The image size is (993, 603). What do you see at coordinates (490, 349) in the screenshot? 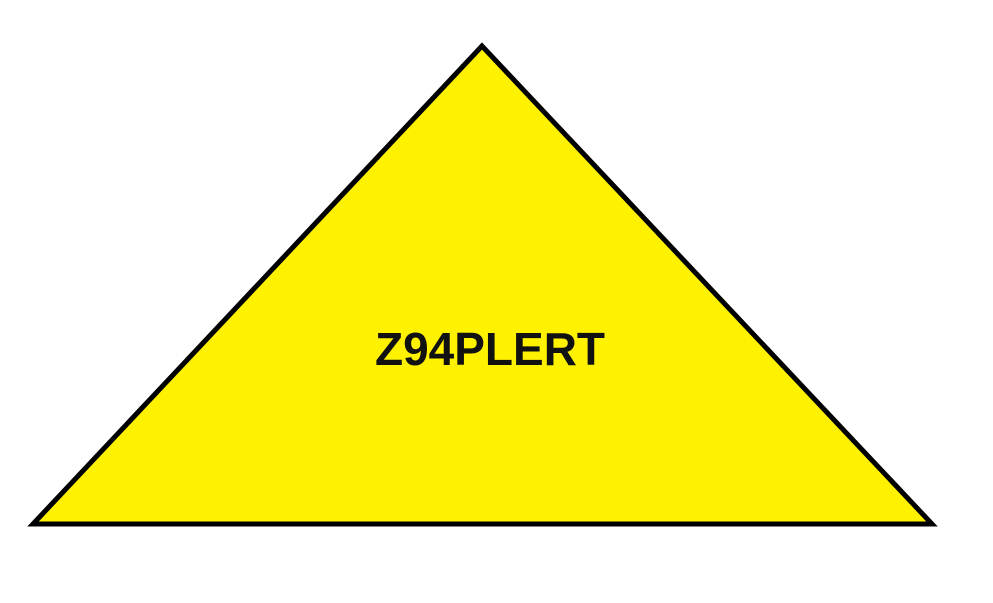
I see `triangle-label: Z94PLERT` at bounding box center [490, 349].